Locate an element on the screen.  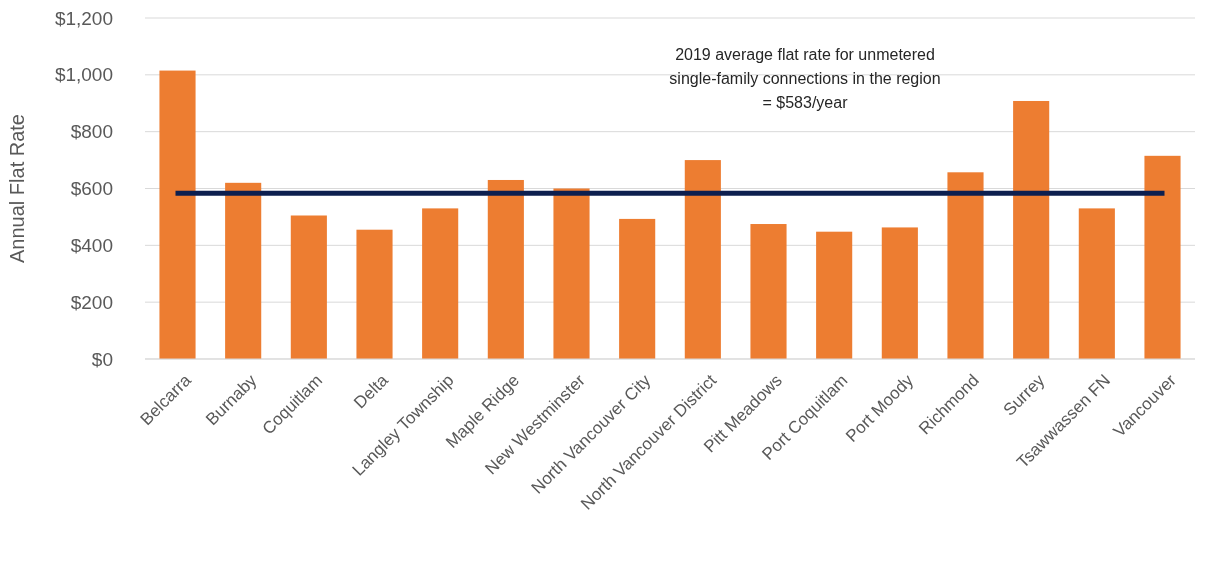
y-tick-label: $400 is located at coordinates (91, 245).